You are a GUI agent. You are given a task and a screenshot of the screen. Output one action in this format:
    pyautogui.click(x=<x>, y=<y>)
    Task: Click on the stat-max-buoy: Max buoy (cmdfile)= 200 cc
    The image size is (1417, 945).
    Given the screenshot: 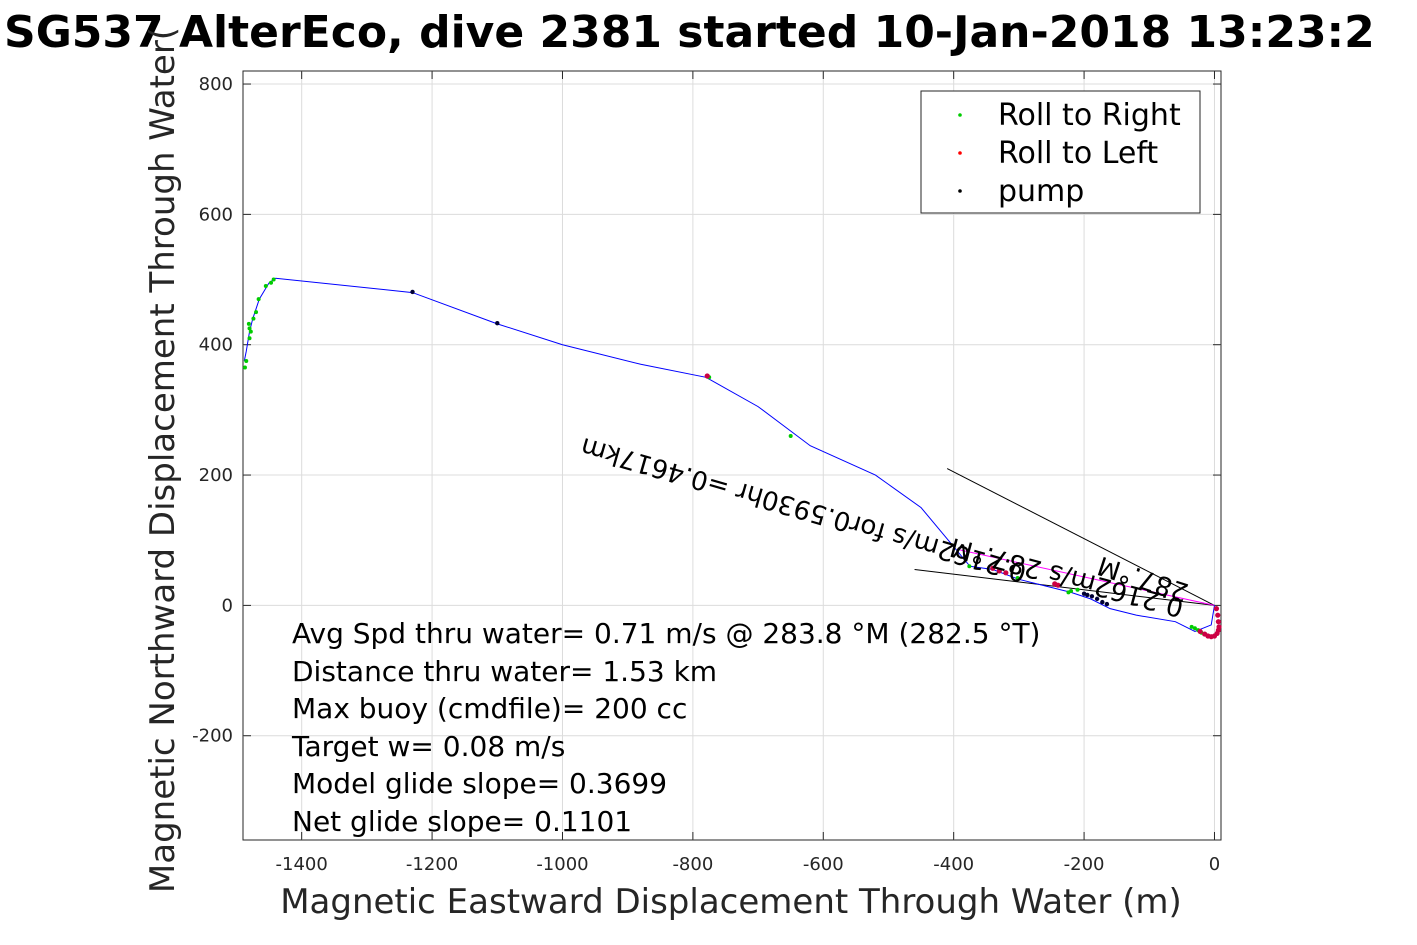 What is the action you would take?
    pyautogui.click(x=489, y=708)
    